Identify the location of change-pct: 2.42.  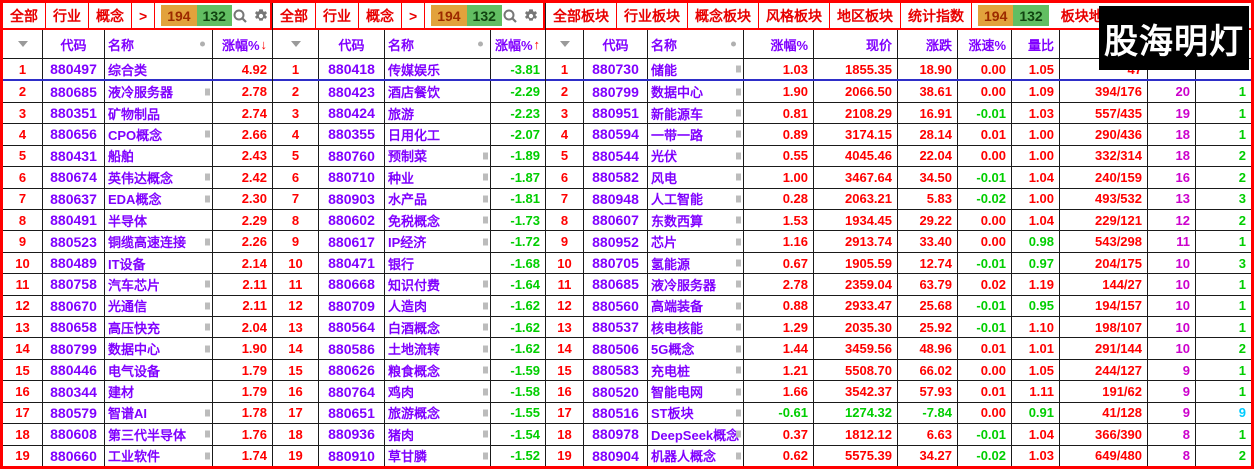
(254, 177).